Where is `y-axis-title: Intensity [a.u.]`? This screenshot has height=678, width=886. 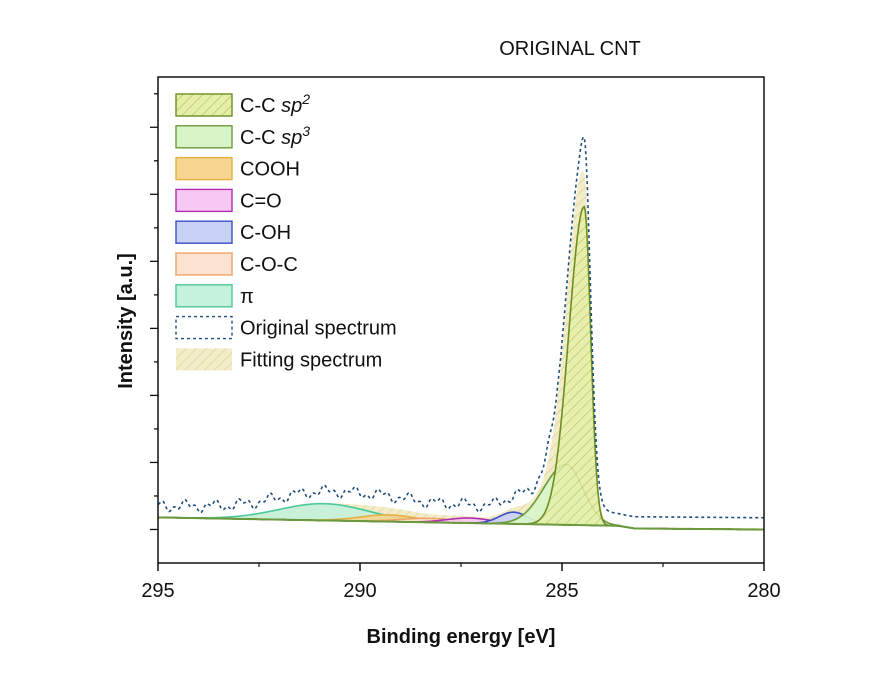
y-axis-title: Intensity [a.u.] is located at coordinates (126, 321).